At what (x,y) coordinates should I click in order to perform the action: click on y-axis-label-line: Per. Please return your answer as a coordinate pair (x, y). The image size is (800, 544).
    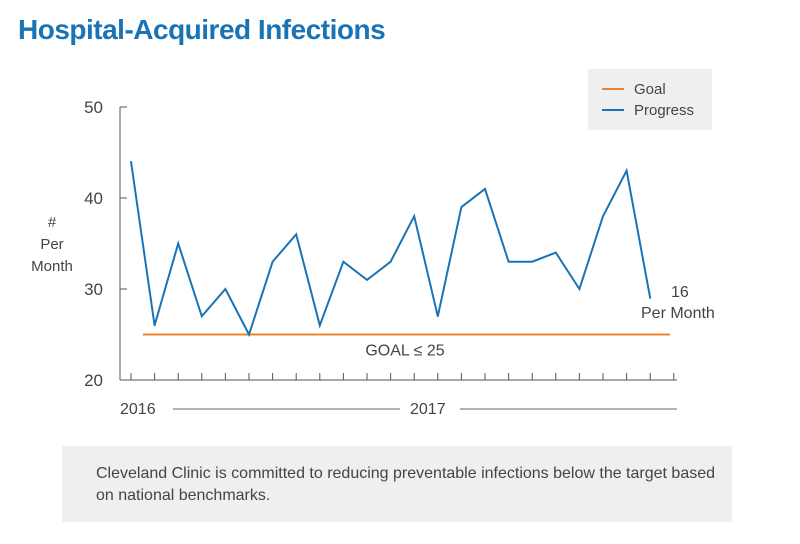
    Looking at the image, I should click on (51, 244).